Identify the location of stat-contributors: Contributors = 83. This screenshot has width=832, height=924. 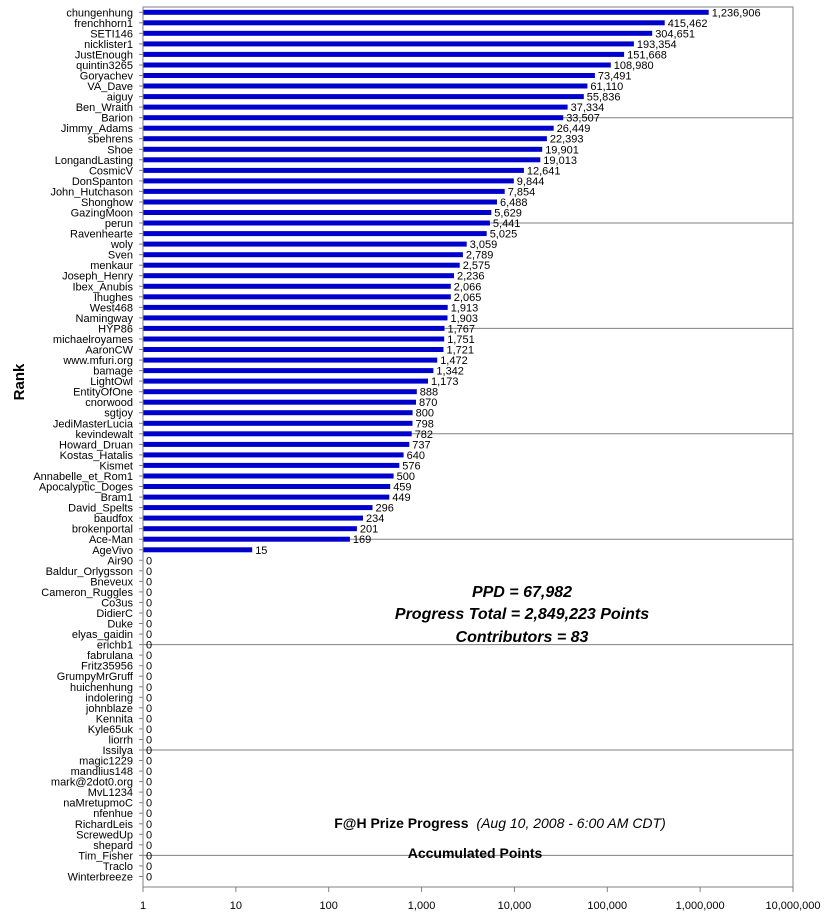
(522, 637).